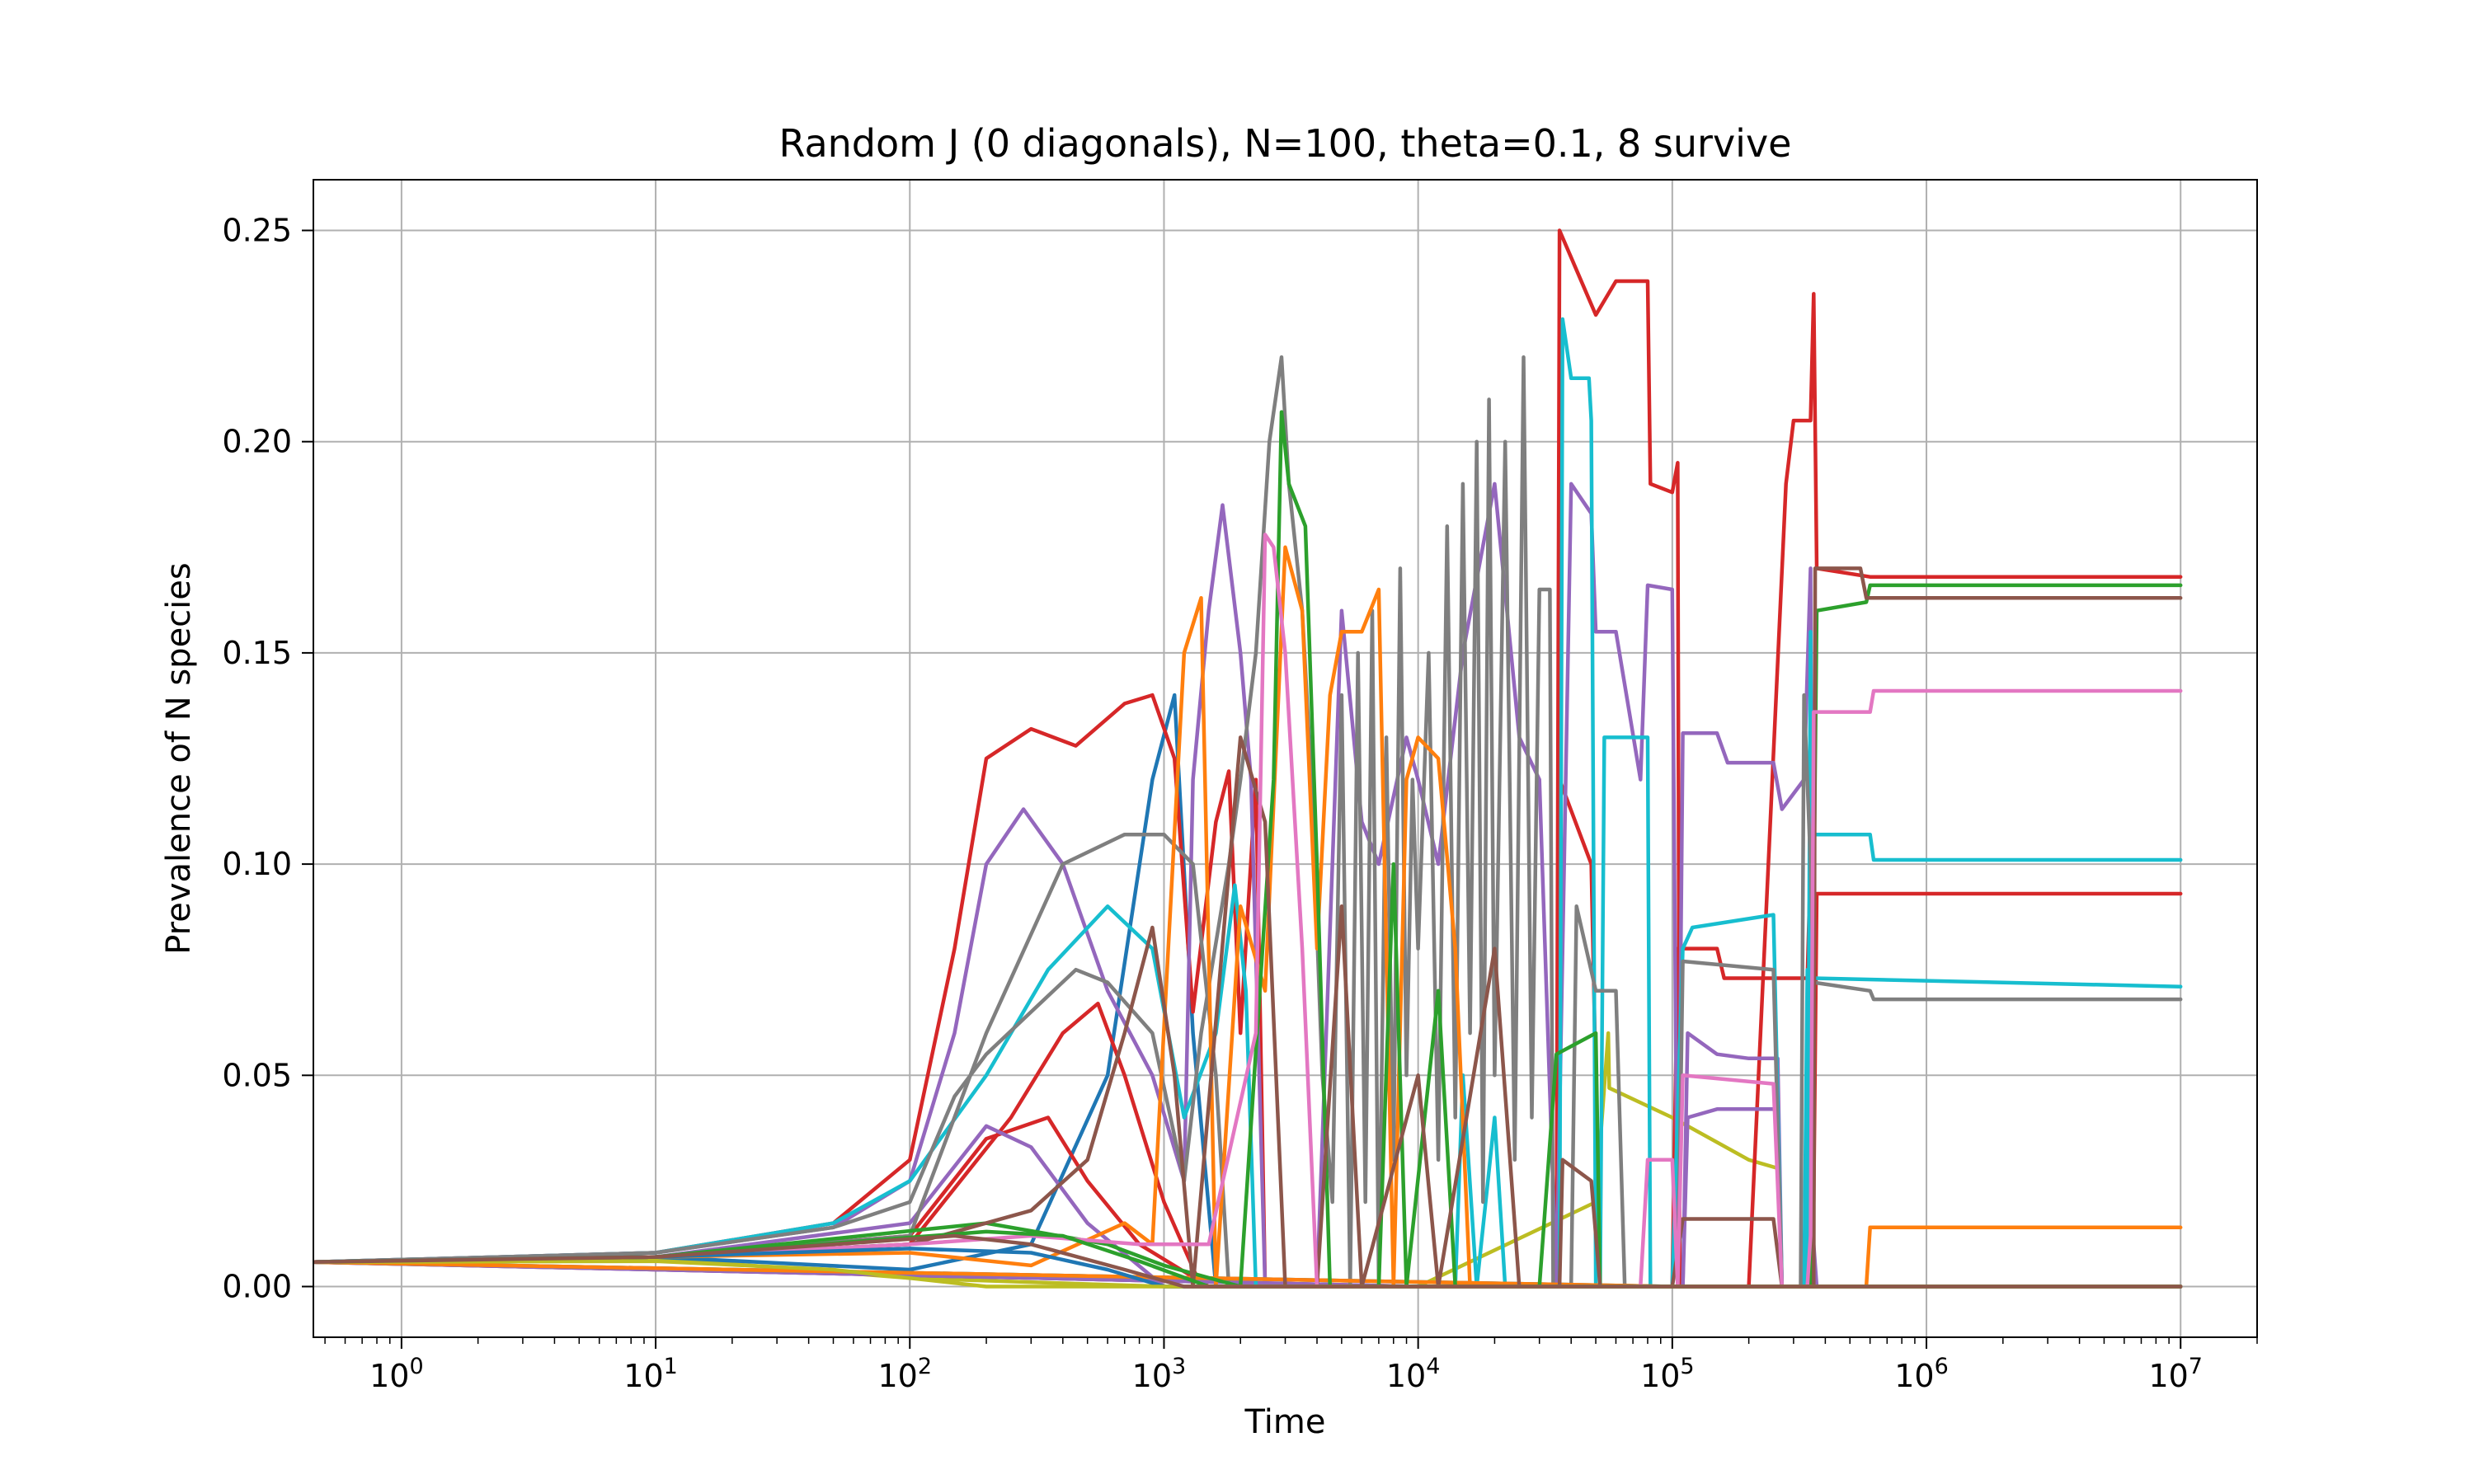  What do you see at coordinates (257, 1075) in the screenshot?
I see `y-tick-label: 0.05` at bounding box center [257, 1075].